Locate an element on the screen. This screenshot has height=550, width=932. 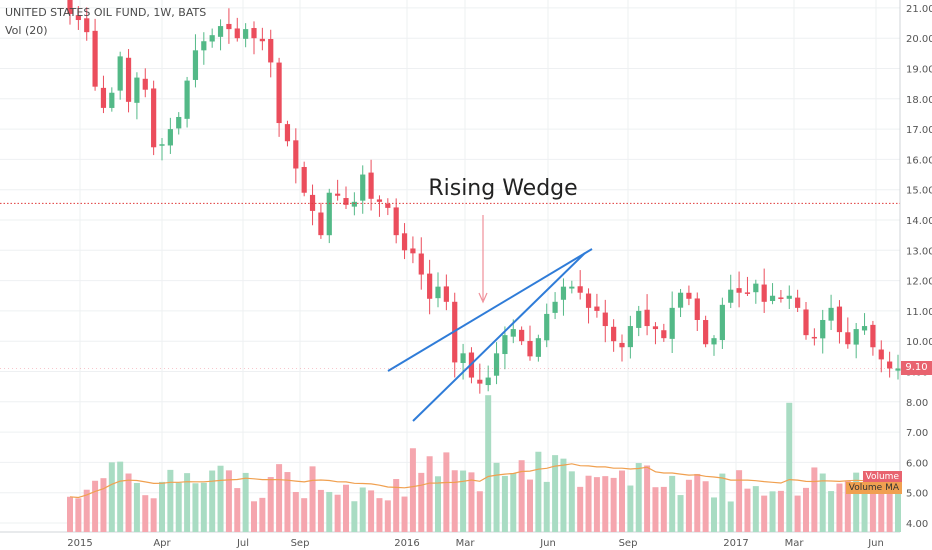
volume-label: Volume is located at coordinates (882, 477).